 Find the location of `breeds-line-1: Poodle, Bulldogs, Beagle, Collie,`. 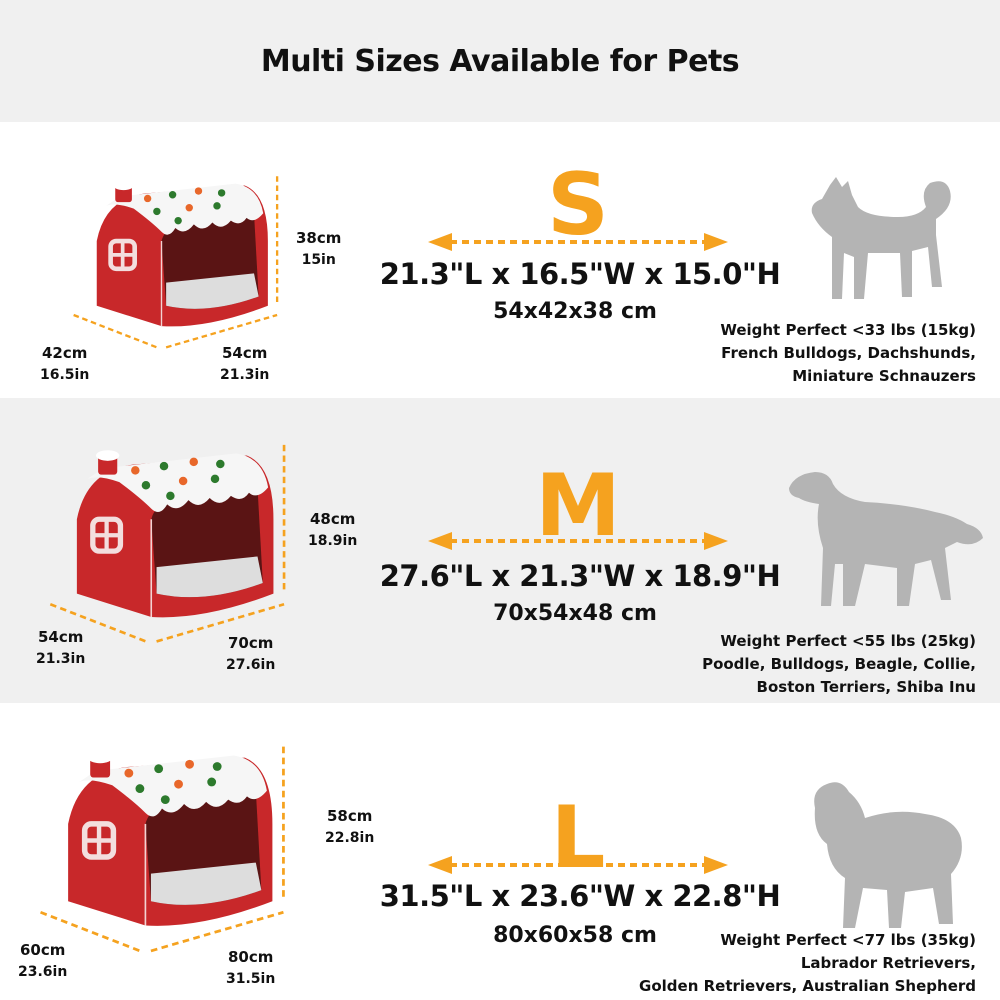

breeds-line-1: Poodle, Bulldogs, Beagle, Collie, is located at coordinates (839, 664).